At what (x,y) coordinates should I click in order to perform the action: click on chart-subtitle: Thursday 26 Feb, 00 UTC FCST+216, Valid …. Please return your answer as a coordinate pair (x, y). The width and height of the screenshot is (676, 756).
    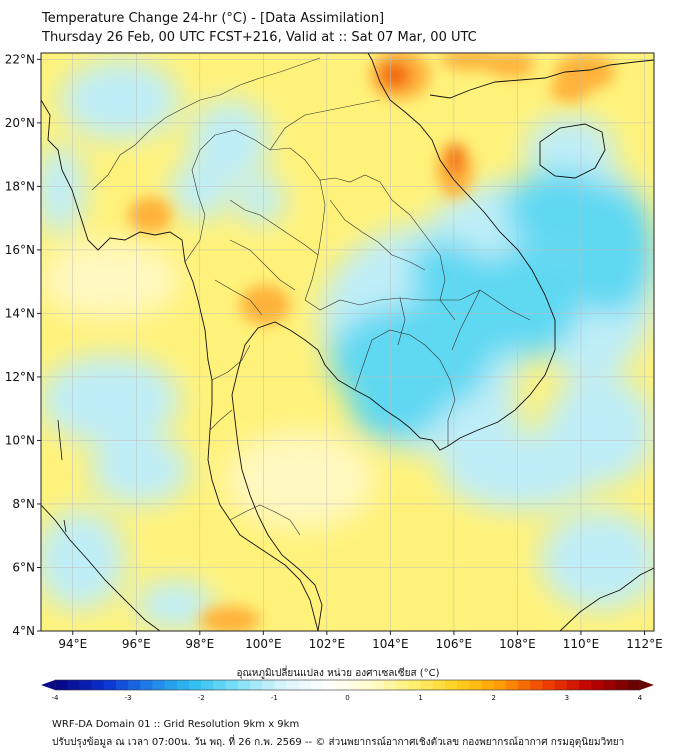
    Looking at the image, I should click on (259, 37).